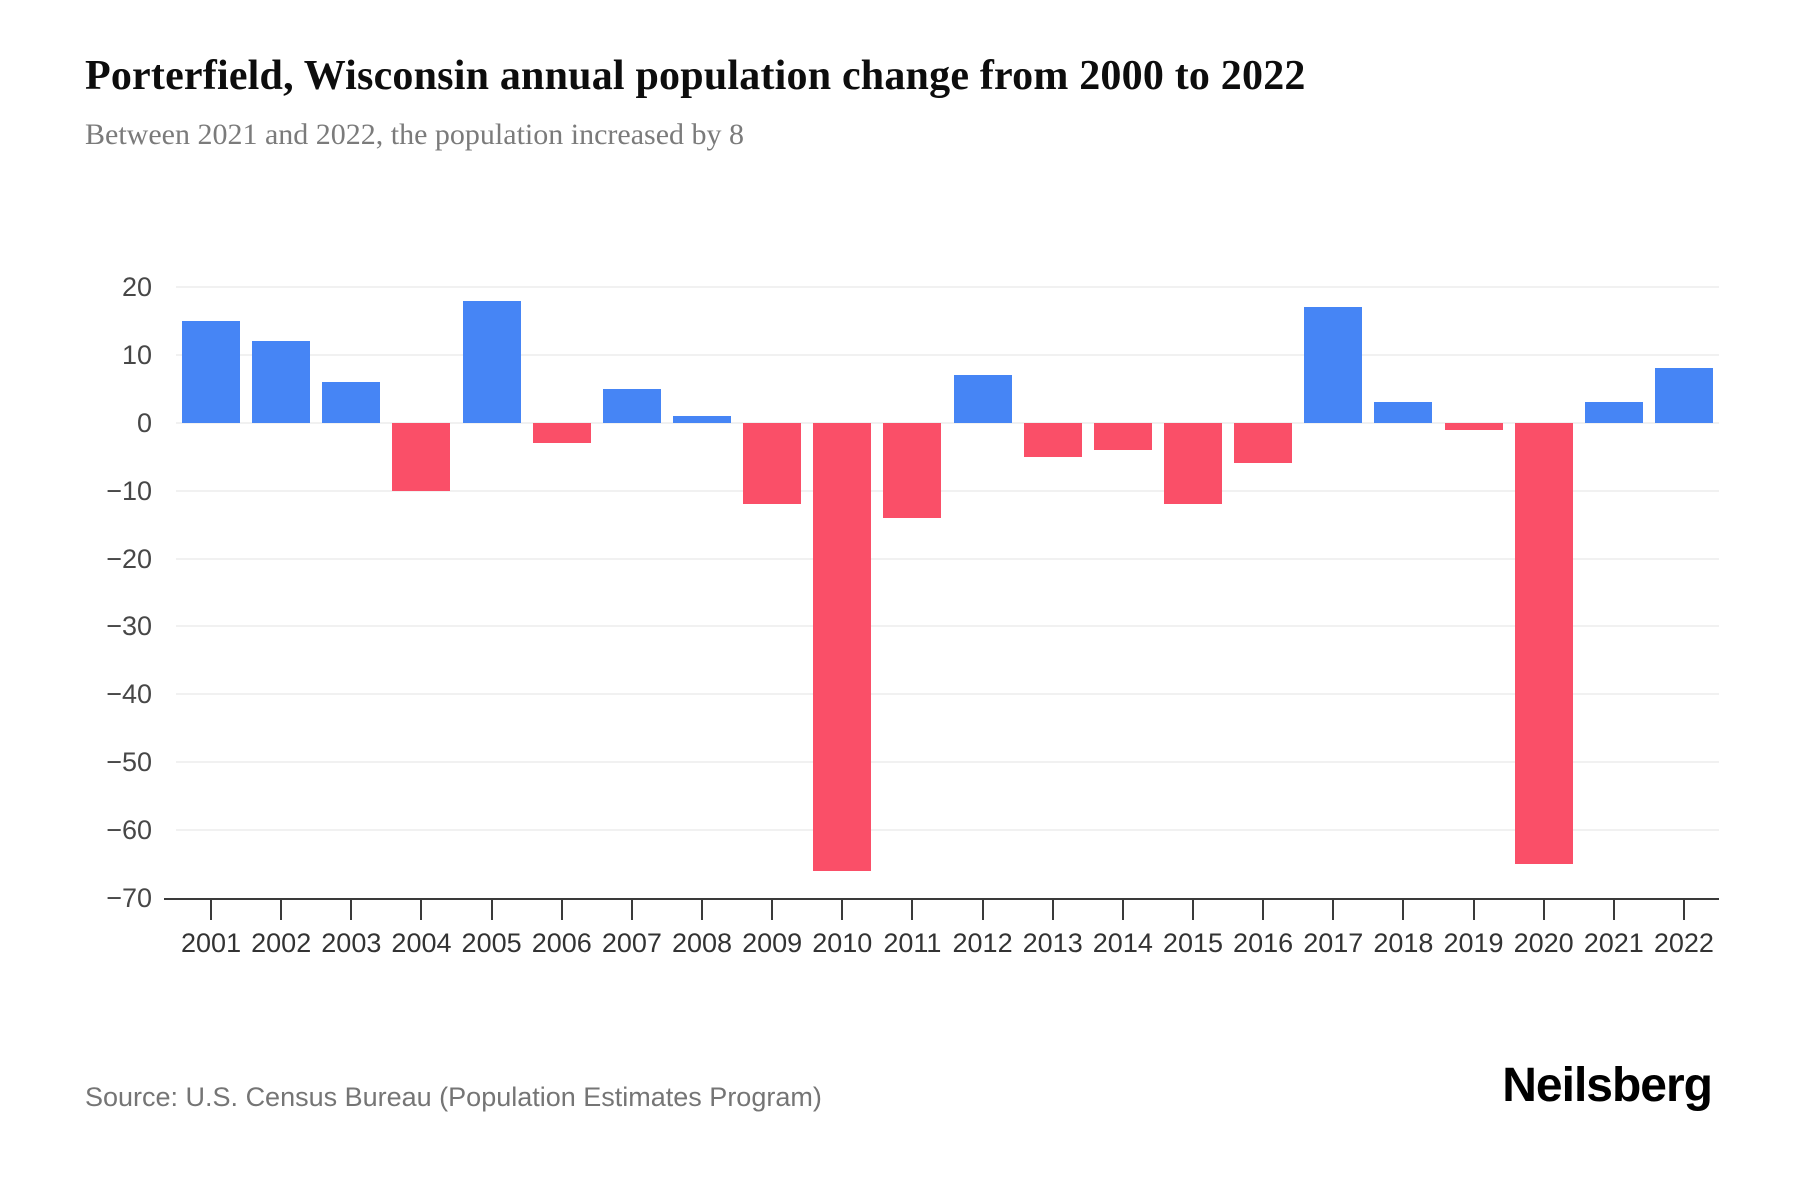 This screenshot has width=1800, height=1200. I want to click on x-axis-tick-label: 2013, so click(1052, 943).